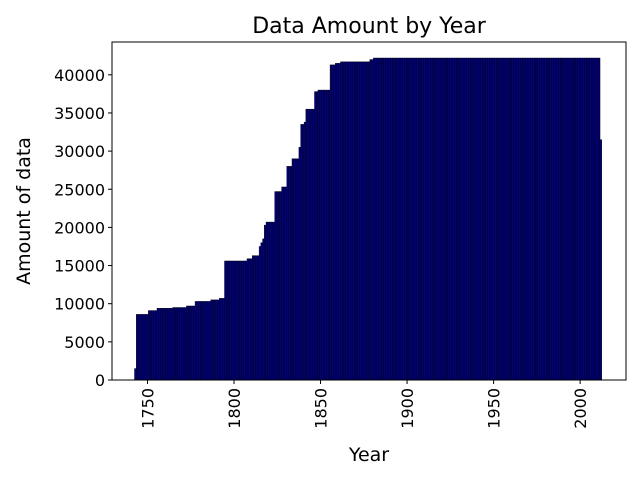 The width and height of the screenshot is (640, 480). Describe the element at coordinates (147, 408) in the screenshot. I see `x-tick-label: 1750` at that location.